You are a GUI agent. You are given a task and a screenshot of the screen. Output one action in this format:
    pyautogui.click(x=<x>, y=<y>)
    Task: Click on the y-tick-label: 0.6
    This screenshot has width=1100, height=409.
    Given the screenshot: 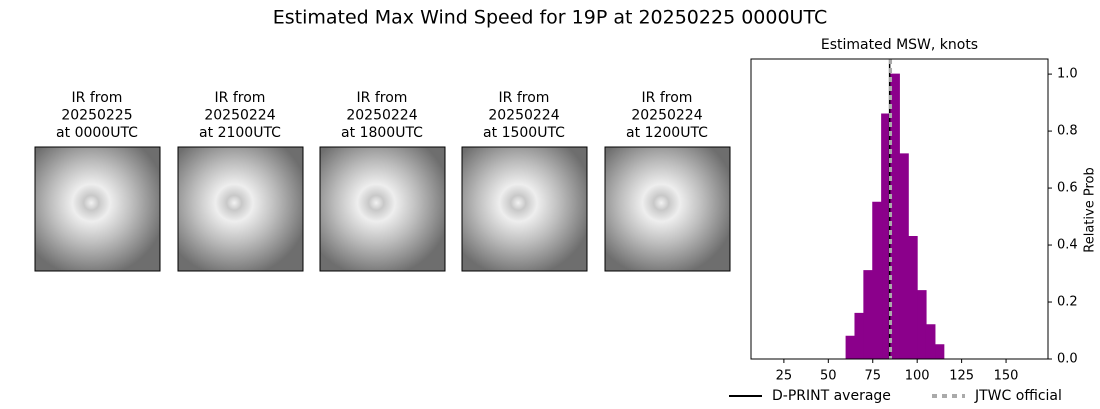 What is the action you would take?
    pyautogui.click(x=1067, y=188)
    